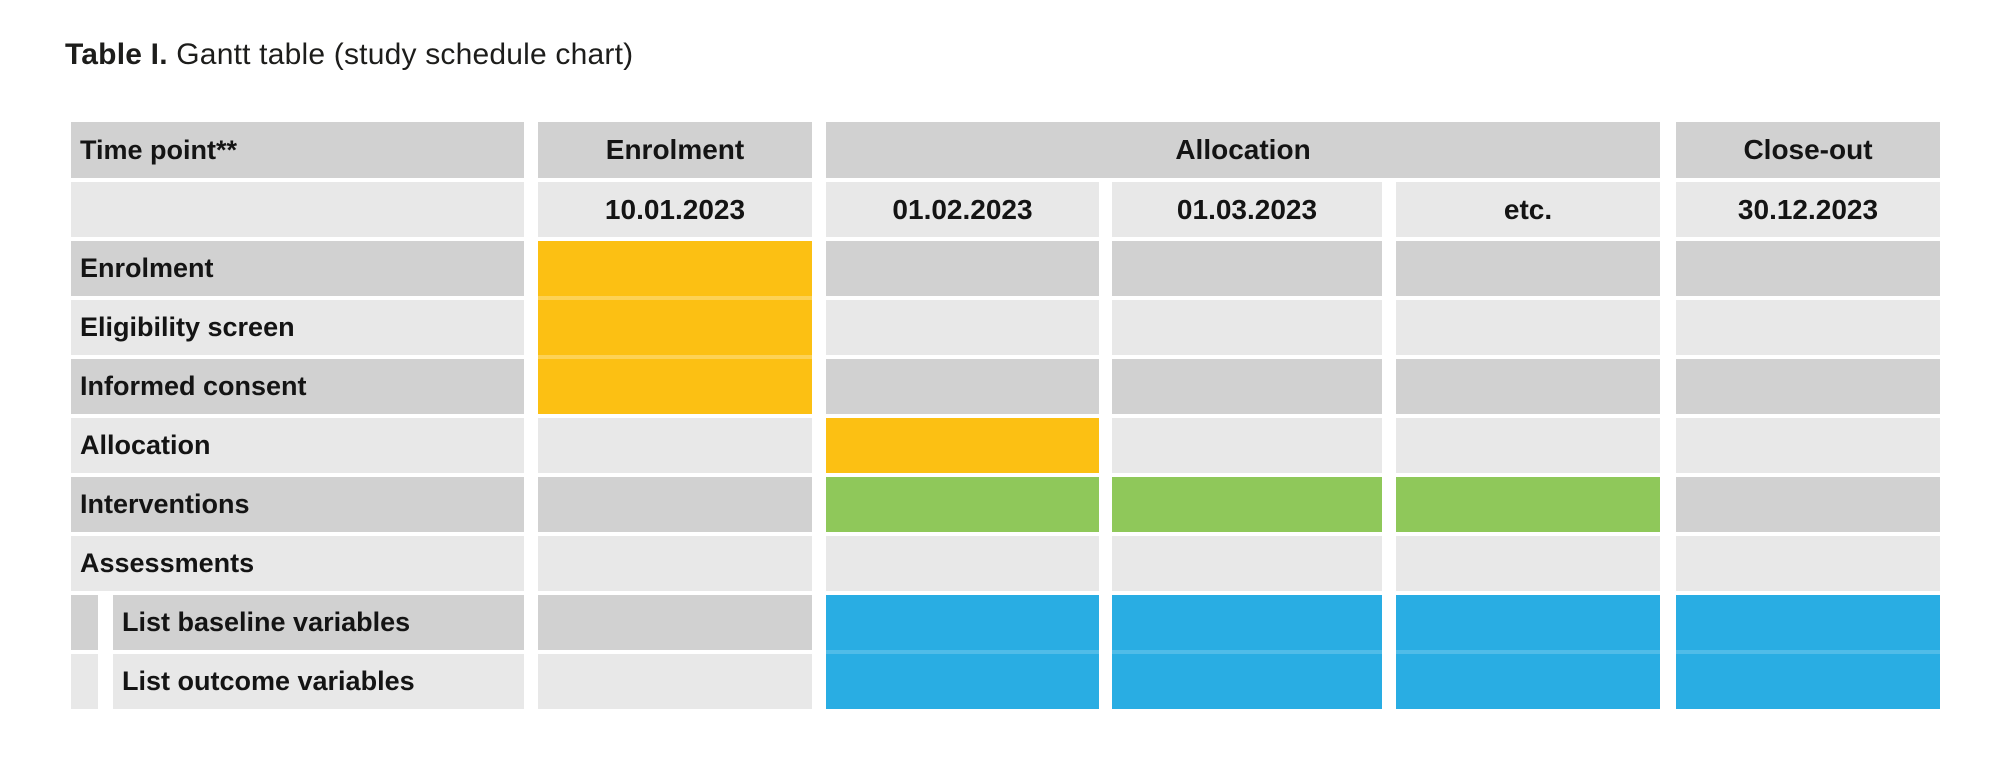 This screenshot has width=2000, height=772. I want to click on enrolment-activity-bar, so click(675, 327).